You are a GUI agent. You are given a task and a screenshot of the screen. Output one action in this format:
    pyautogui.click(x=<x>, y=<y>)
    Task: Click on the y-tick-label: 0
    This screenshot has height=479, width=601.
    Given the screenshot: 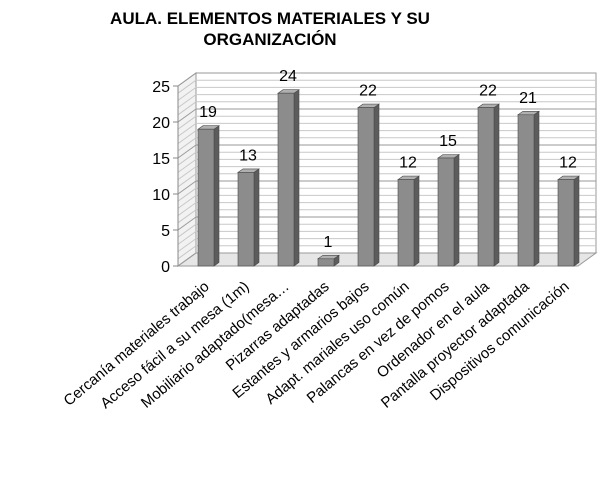 What is the action you would take?
    pyautogui.click(x=165, y=267)
    